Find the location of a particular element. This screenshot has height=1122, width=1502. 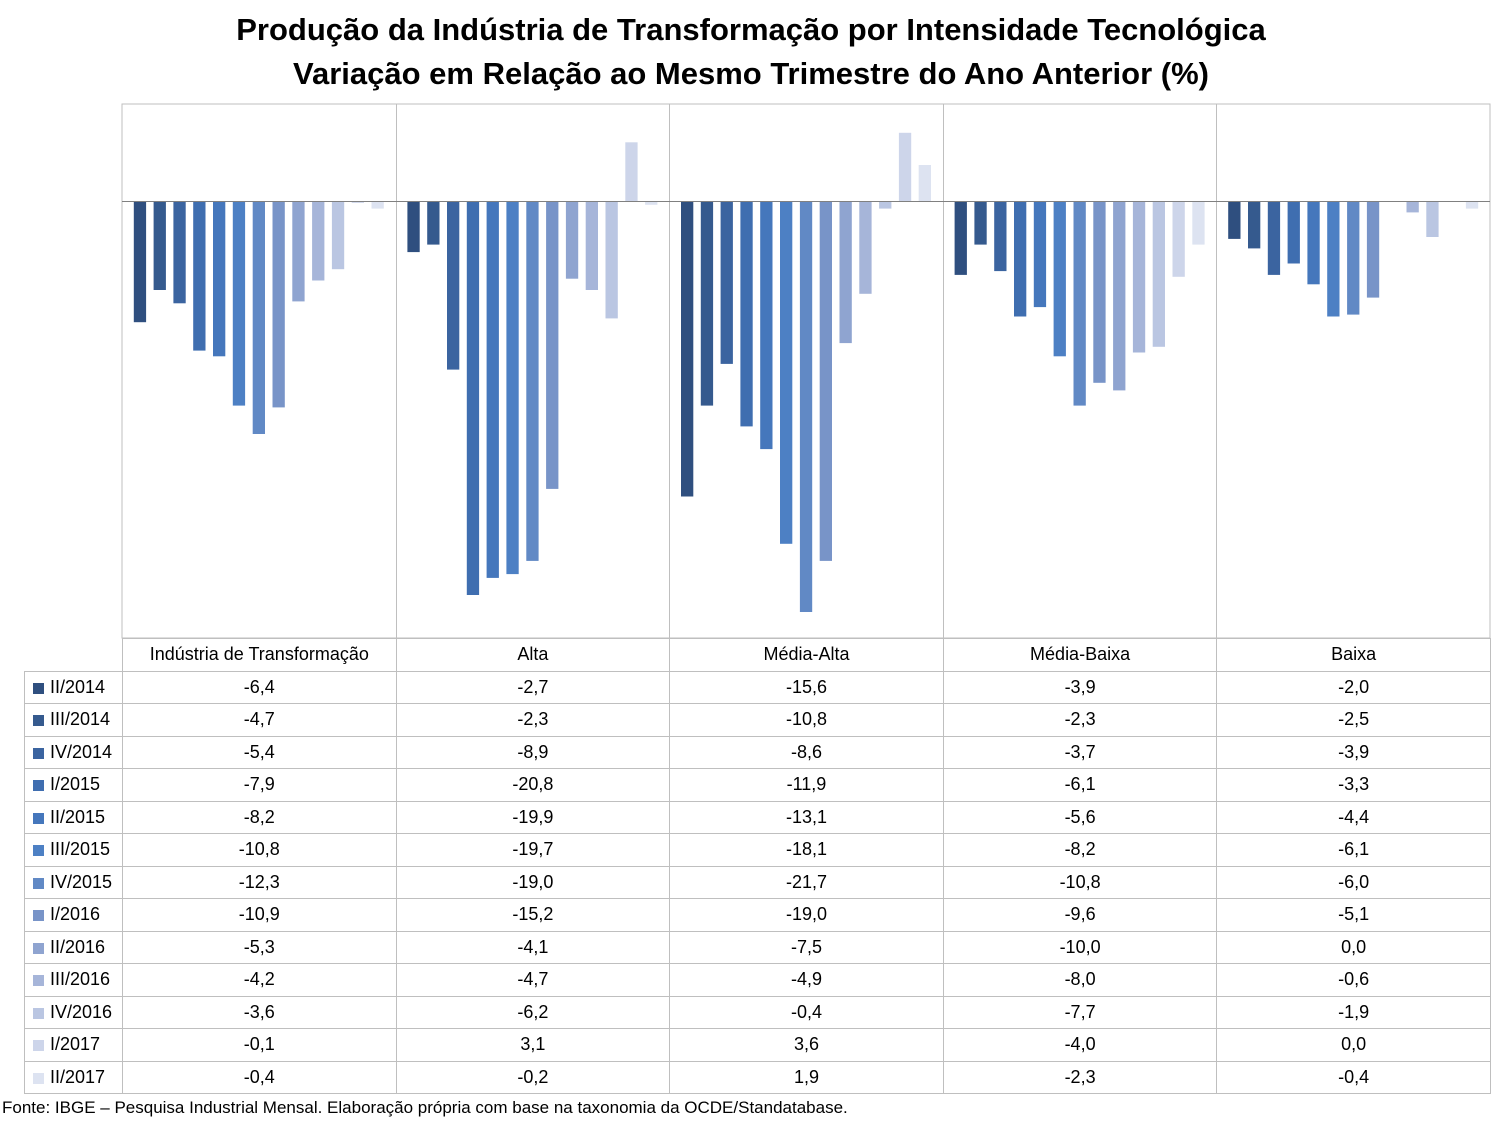

data-value-cell: -3,7 is located at coordinates (1080, 752).